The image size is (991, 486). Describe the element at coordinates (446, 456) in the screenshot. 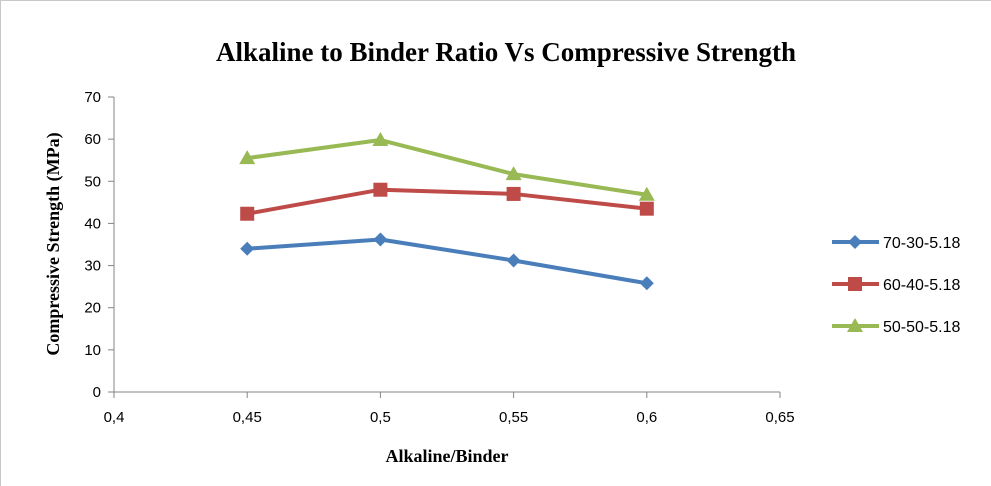

I see `x-axis-title: Alkaline/Binder` at that location.